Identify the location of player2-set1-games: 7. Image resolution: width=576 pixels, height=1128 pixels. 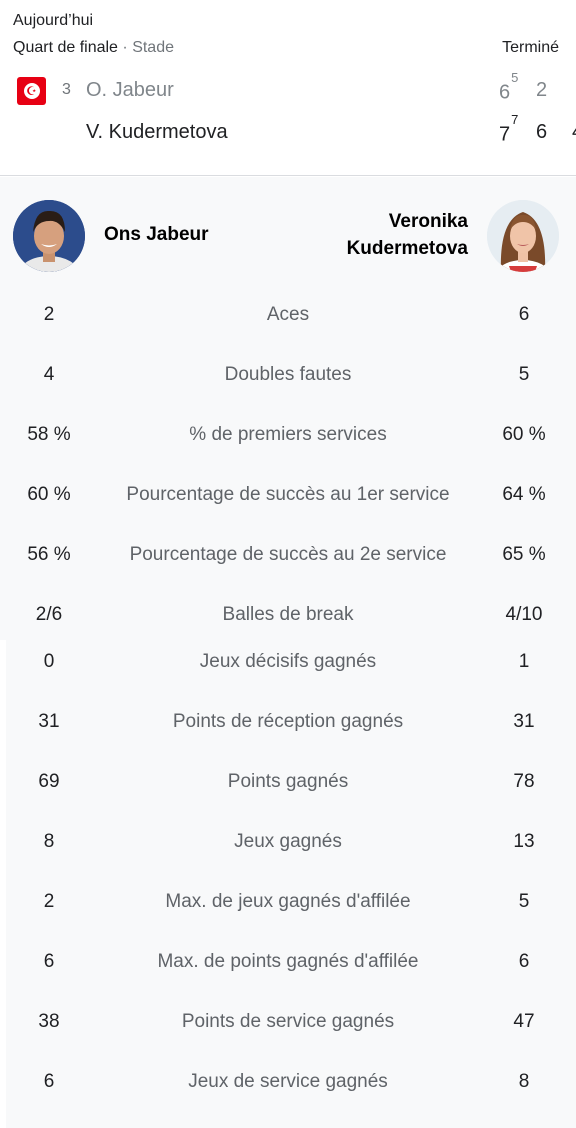
(505, 134).